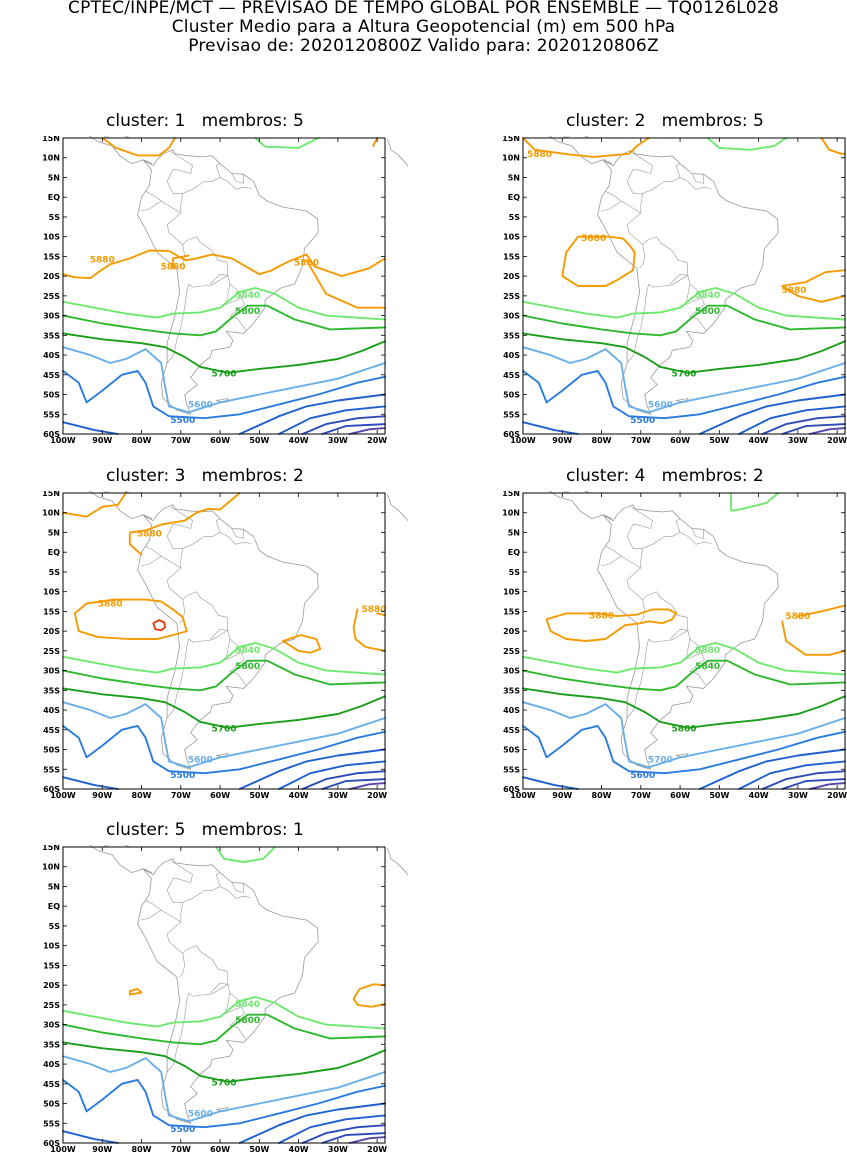 Image resolution: width=847 pixels, height=1175 pixels. I want to click on africa-coast, so click(397, 862).